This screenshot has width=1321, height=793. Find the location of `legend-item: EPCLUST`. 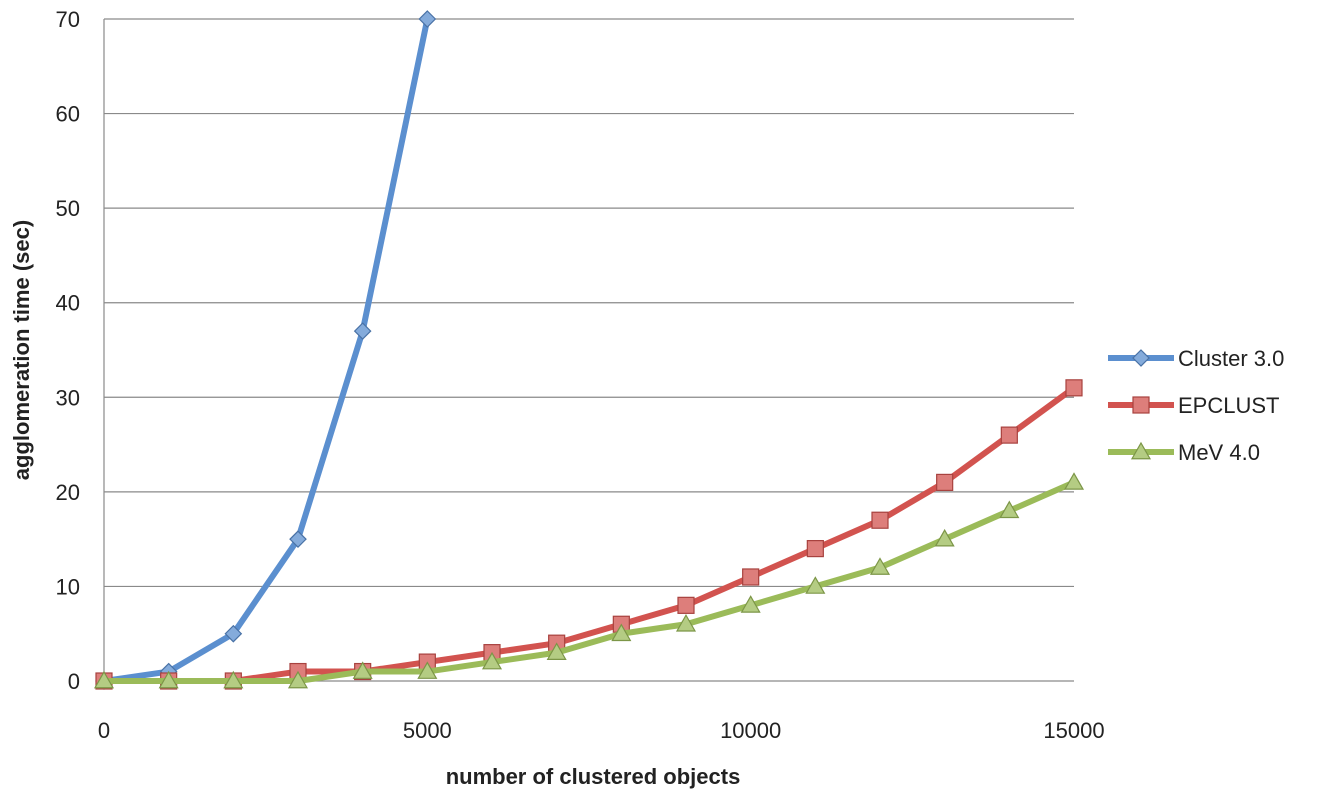

legend-item: EPCLUST is located at coordinates (1193, 405).